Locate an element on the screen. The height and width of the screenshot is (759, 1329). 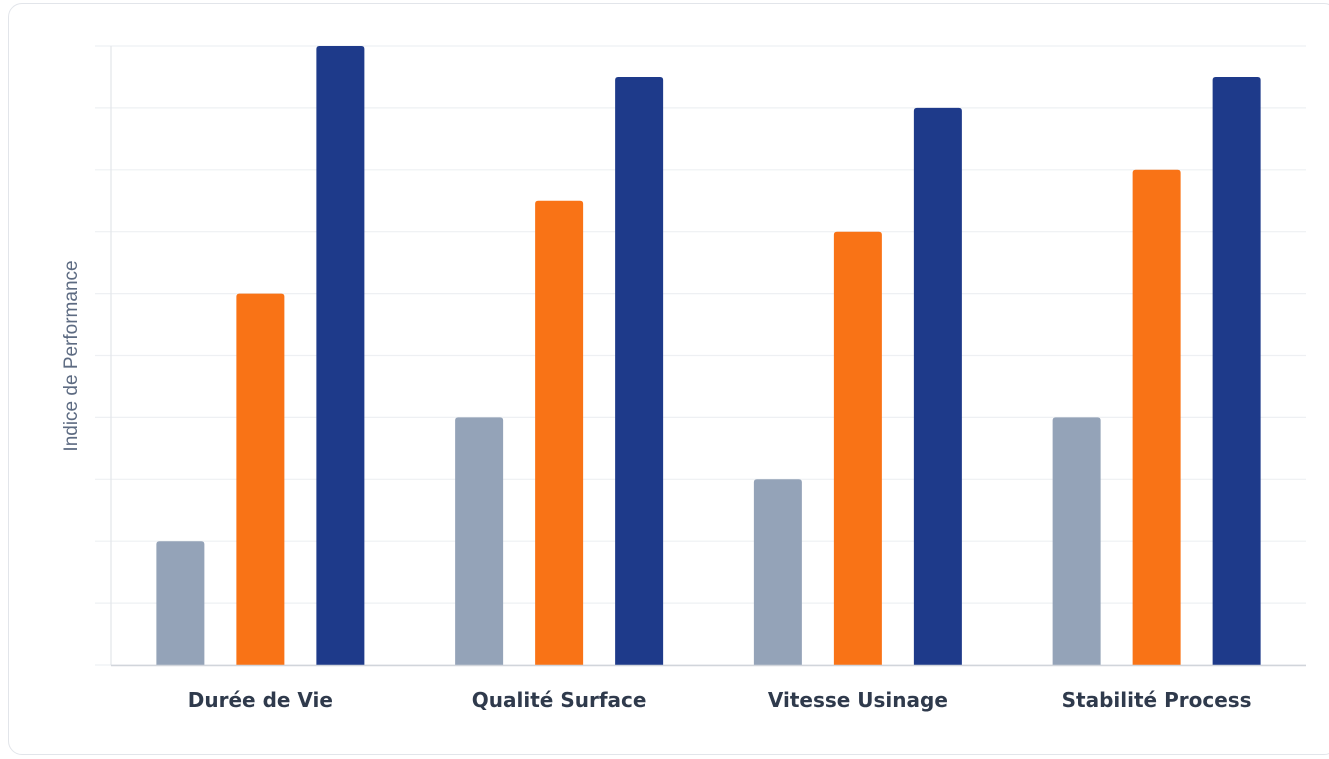
category-label: Qualité Surface is located at coordinates (559, 700).